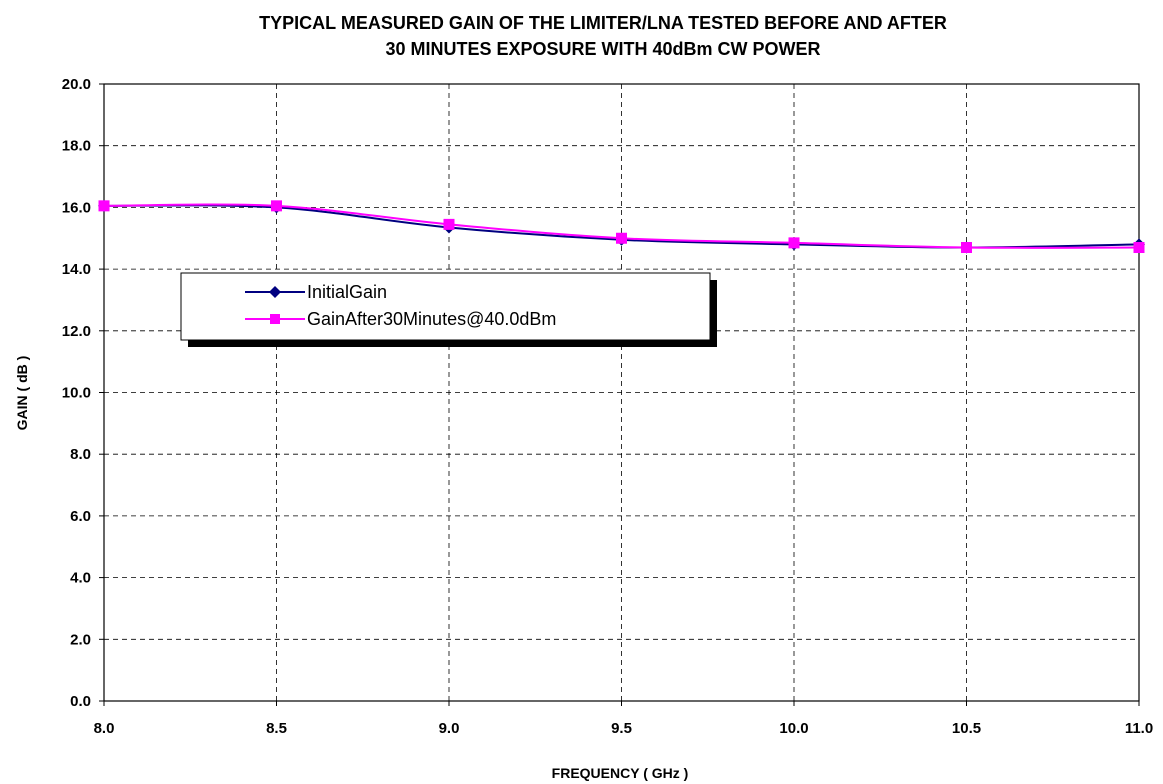 Image resolution: width=1163 pixels, height=784 pixels. Describe the element at coordinates (621, 728) in the screenshot. I see `x-tick-label: 9.5` at that location.